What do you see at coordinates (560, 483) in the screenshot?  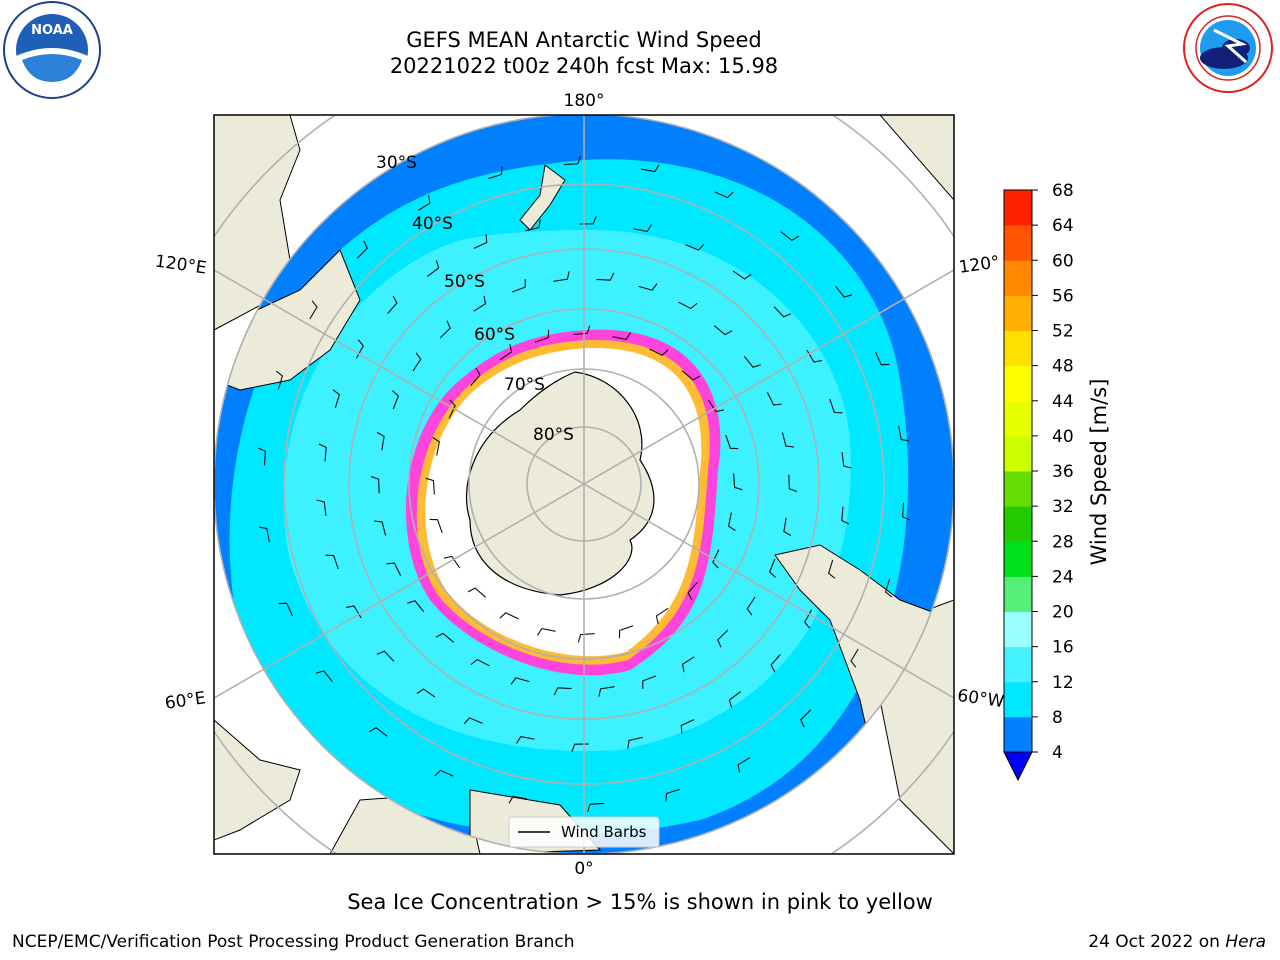 I see `antarctica` at bounding box center [560, 483].